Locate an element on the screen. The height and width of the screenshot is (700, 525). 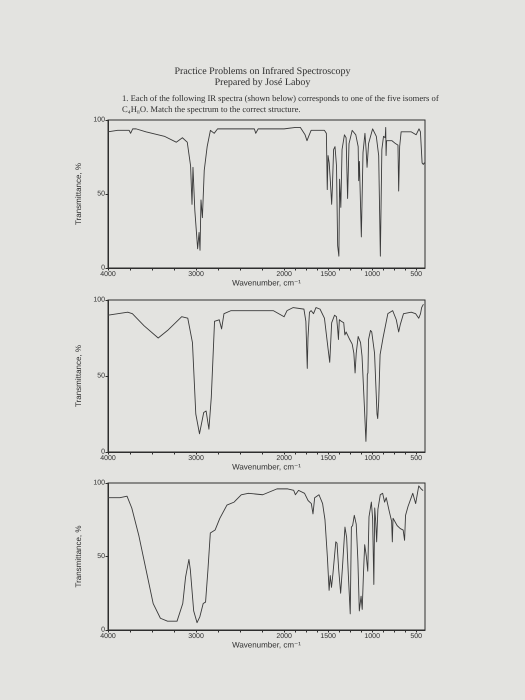
chart-title: Practice Problems on Infrared Spectroscopy is located at coordinates (262, 71).